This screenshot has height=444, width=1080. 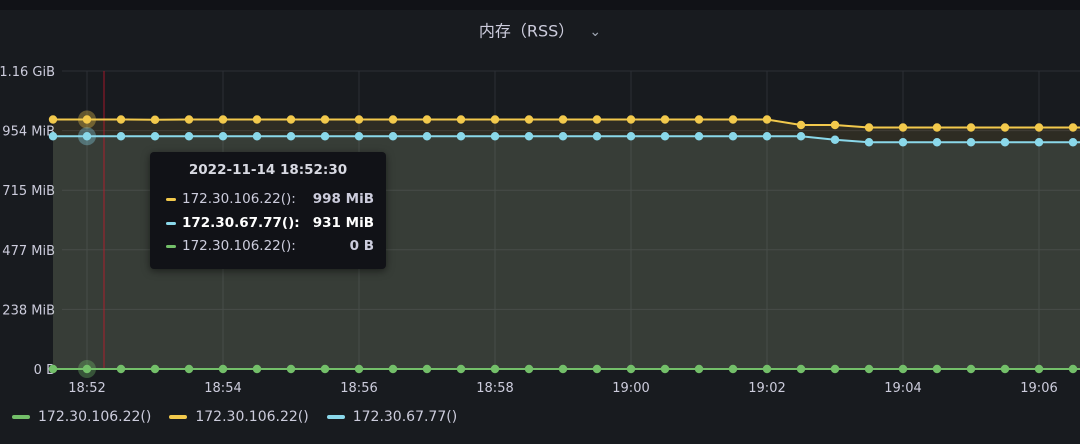 What do you see at coordinates (241, 223) in the screenshot?
I see `tooltip-series-name: 172.30.67.77():` at bounding box center [241, 223].